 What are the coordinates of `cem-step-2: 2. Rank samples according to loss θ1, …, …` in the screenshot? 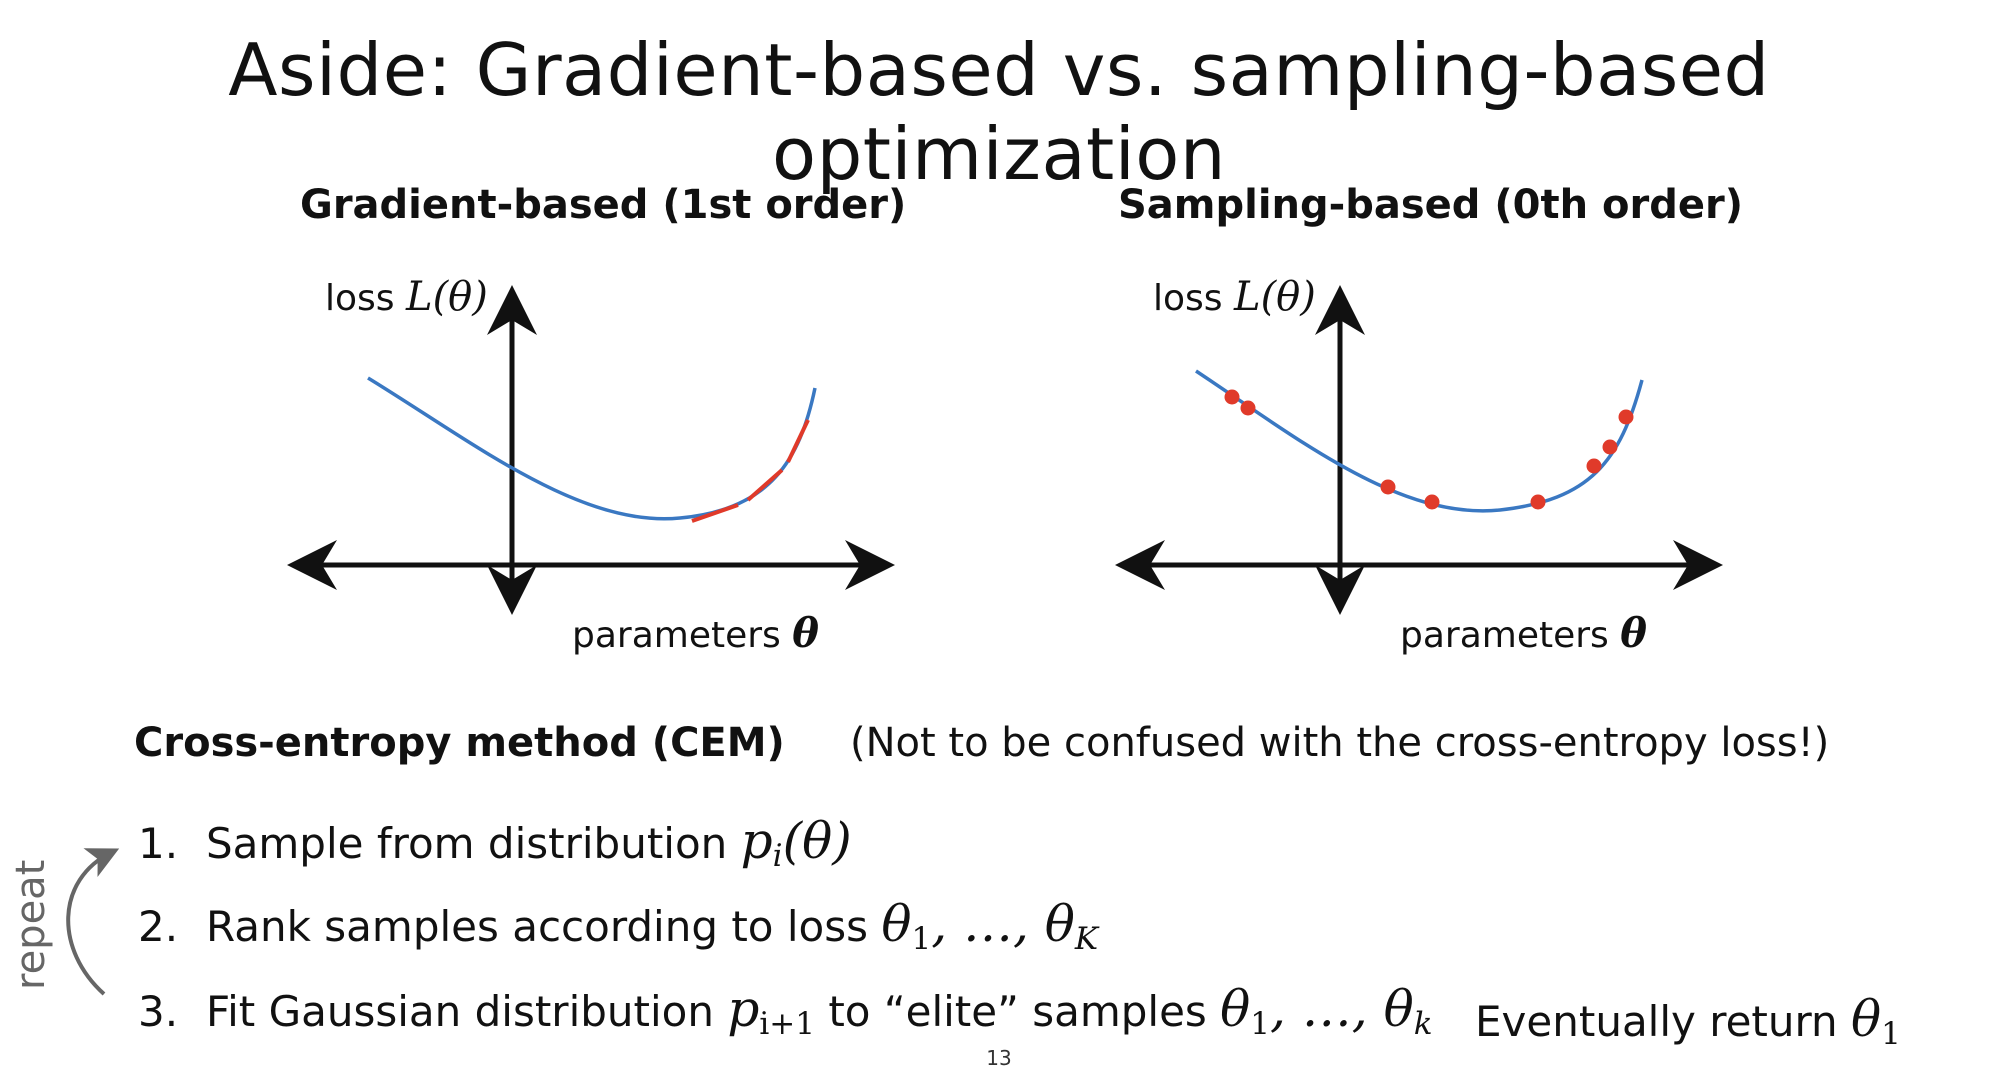 It's located at (618, 926).